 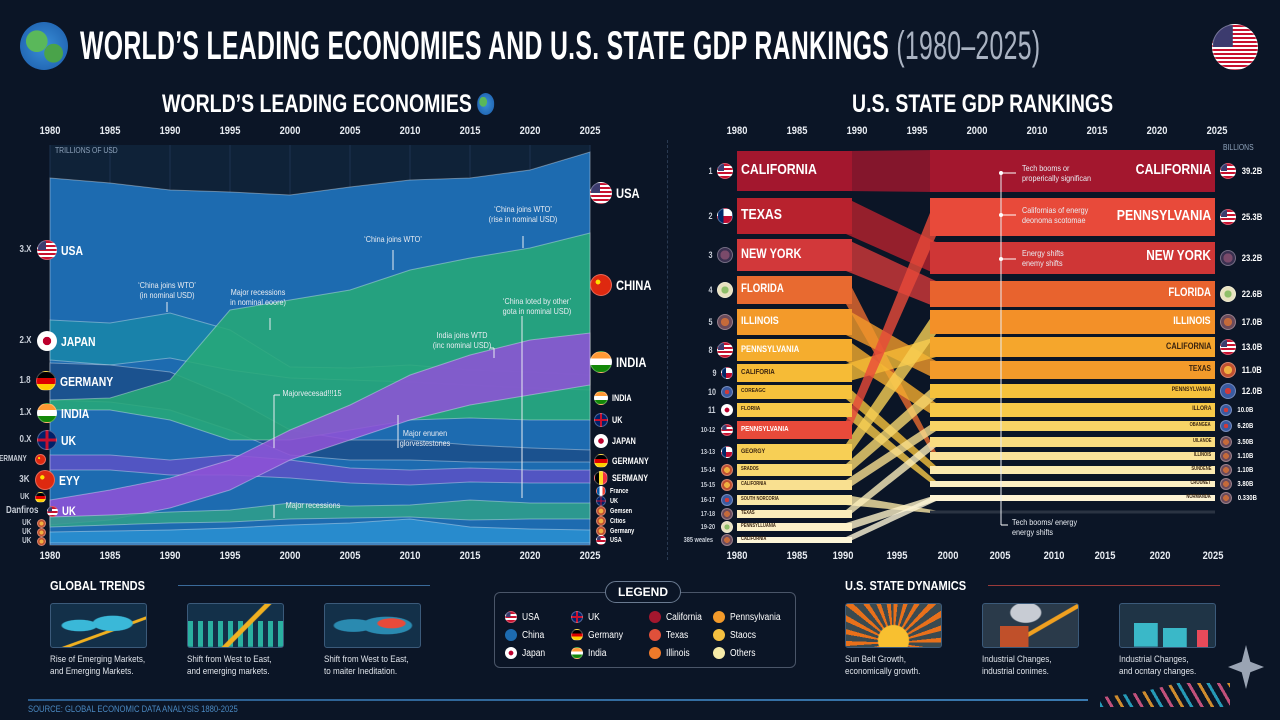 I want to click on rank-number: 10-12, so click(x=708, y=430).